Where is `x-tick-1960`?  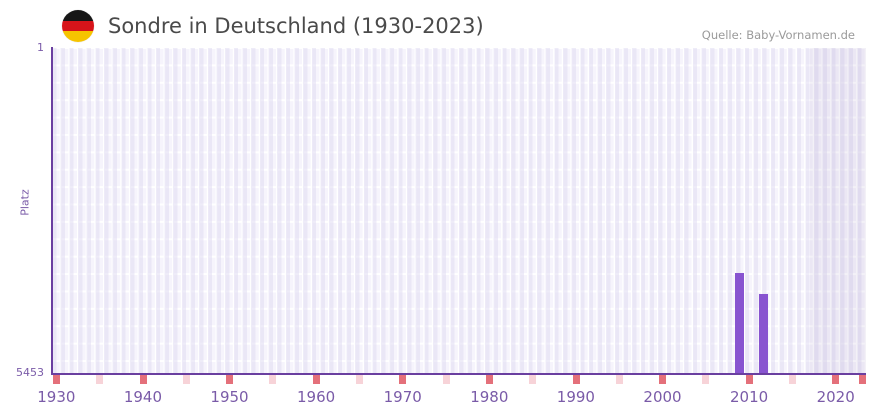
x-tick-1960 is located at coordinates (316, 379).